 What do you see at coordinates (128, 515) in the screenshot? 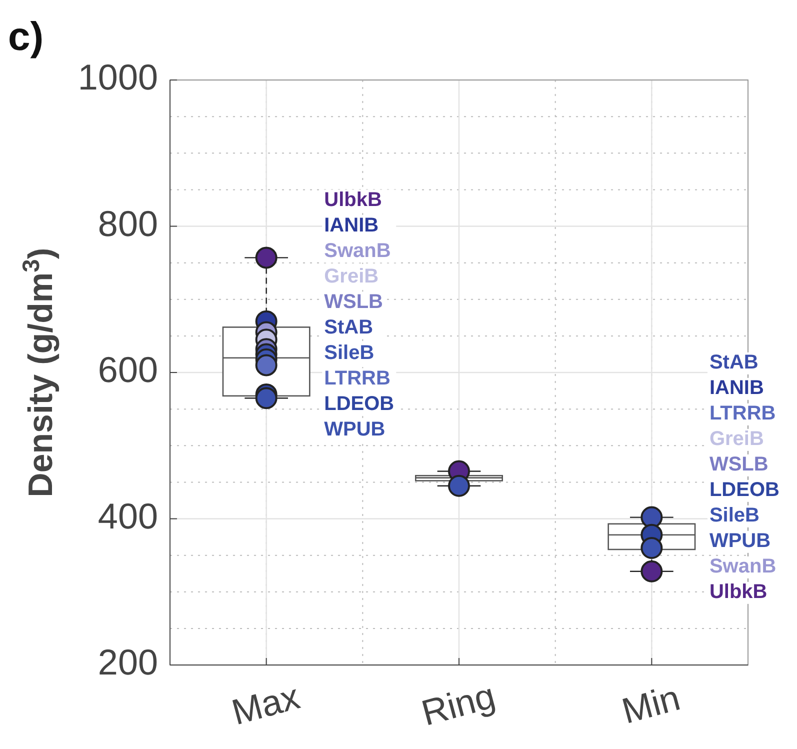
I see `y-tick-label: 400` at bounding box center [128, 515].